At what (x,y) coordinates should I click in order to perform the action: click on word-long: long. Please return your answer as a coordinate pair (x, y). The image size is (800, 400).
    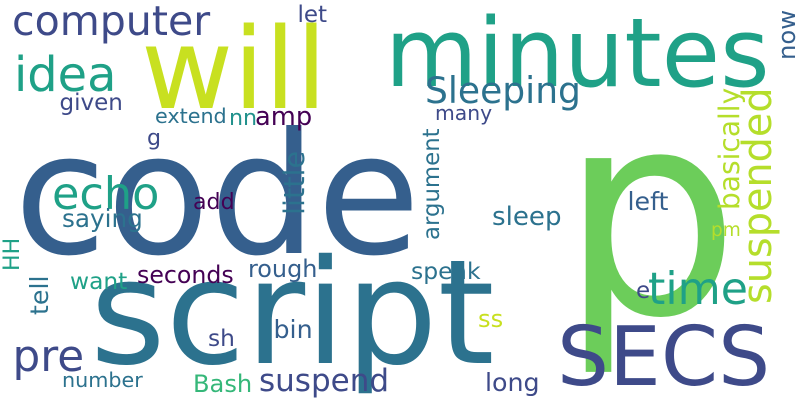
    Looking at the image, I should click on (512, 382).